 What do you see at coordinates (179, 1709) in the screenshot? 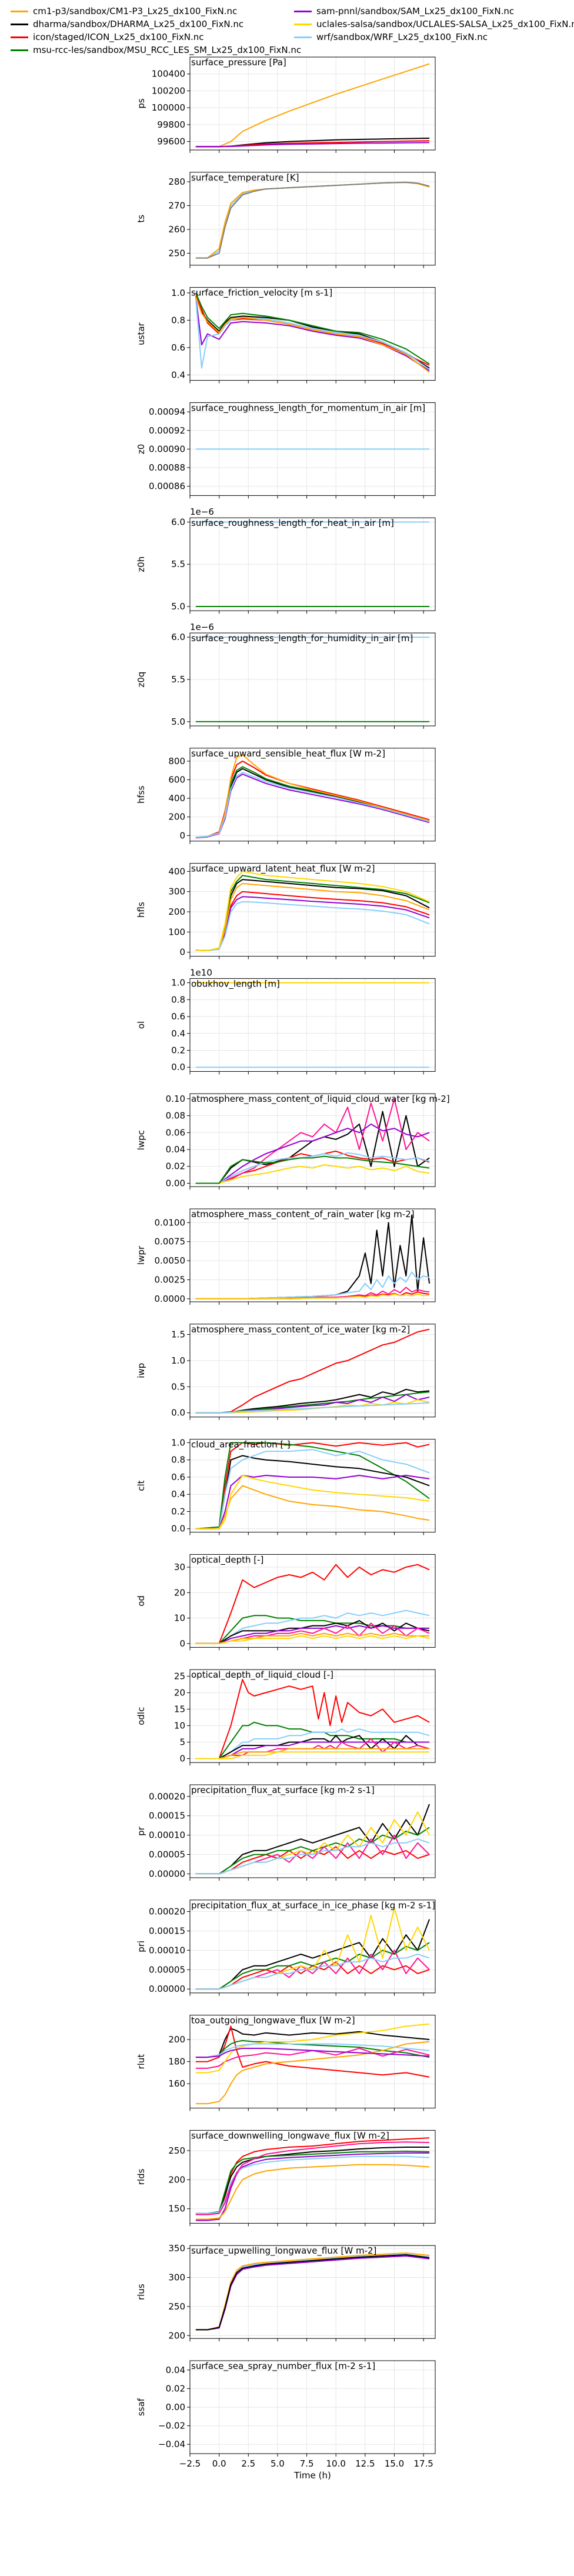
I see `y-tick-label: 15` at bounding box center [179, 1709].